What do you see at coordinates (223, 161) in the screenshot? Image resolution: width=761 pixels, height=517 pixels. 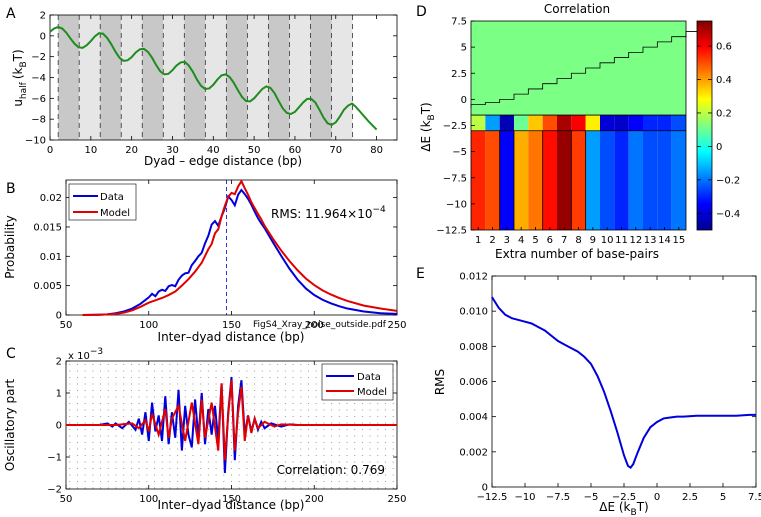 I see `panel-a-xlabel: Dyad – edge distance (bp)` at bounding box center [223, 161].